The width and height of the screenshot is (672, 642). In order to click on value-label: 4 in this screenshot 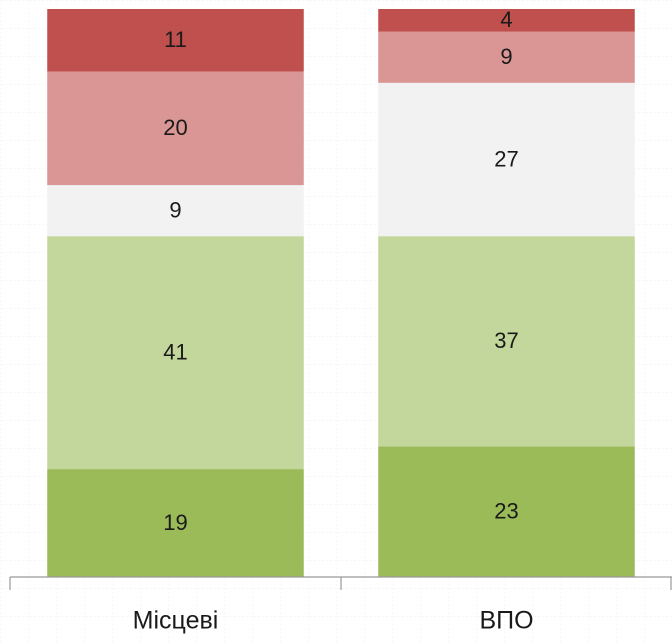, I will do `click(506, 19)`.